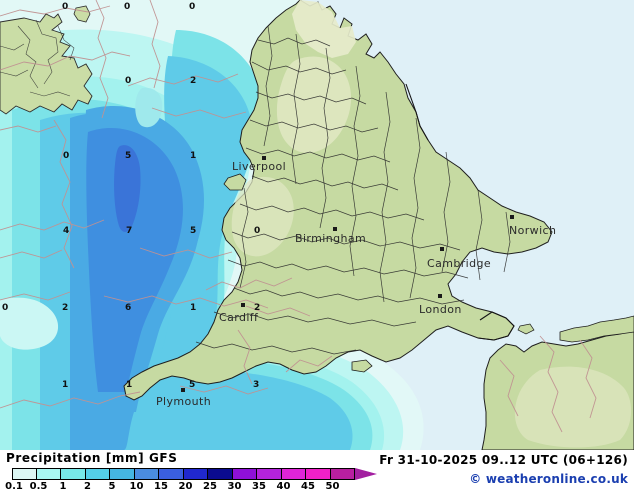 This screenshot has width=634, height=490. What do you see at coordinates (459, 263) in the screenshot?
I see `city-label-cambridge: Cambridge` at bounding box center [459, 263].